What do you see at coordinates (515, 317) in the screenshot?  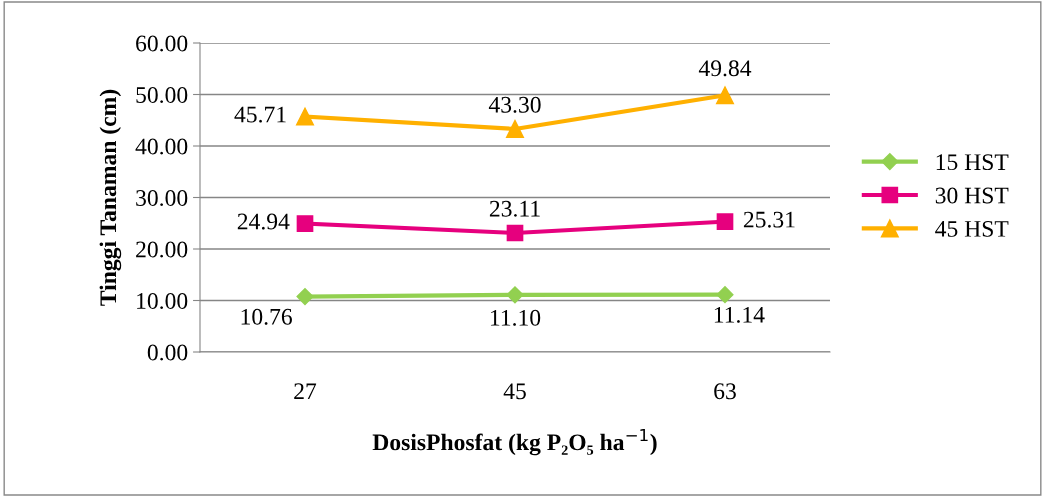 I see `data-label: 11.10` at bounding box center [515, 317].